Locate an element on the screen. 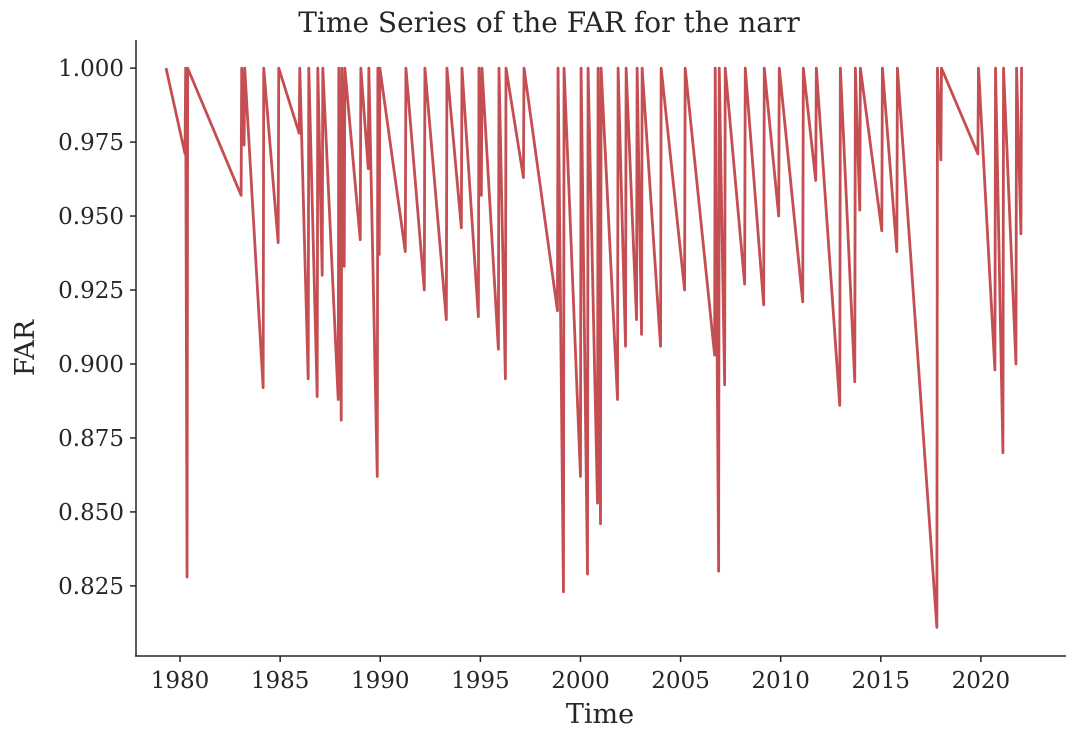  x-tick-label: 1980 is located at coordinates (180, 681).